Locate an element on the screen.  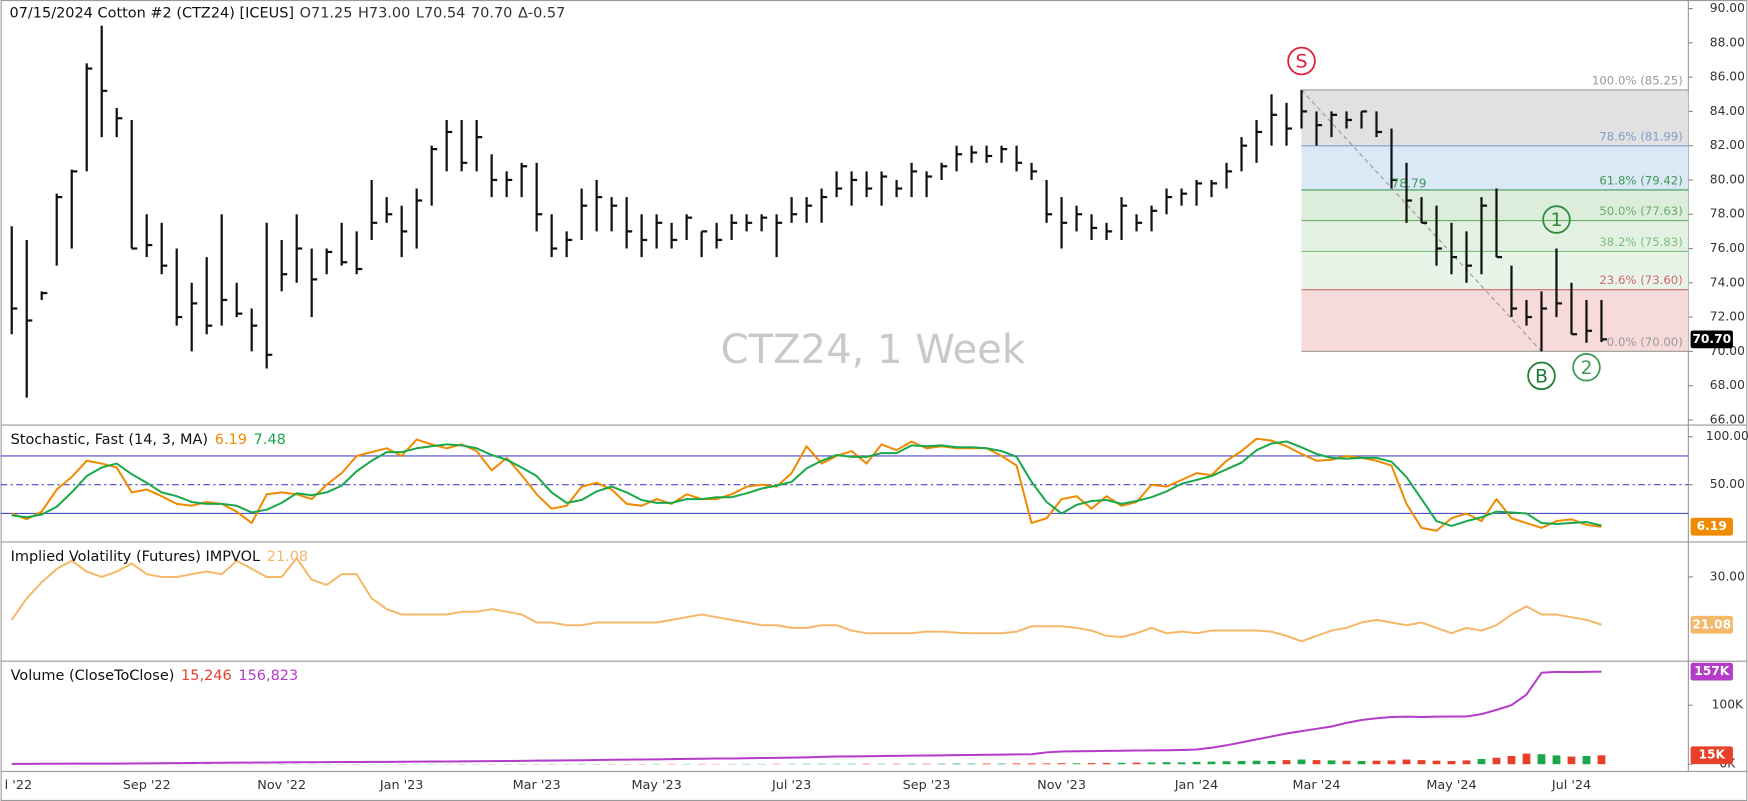
y-tick-label: 76.00 is located at coordinates (1727, 248).